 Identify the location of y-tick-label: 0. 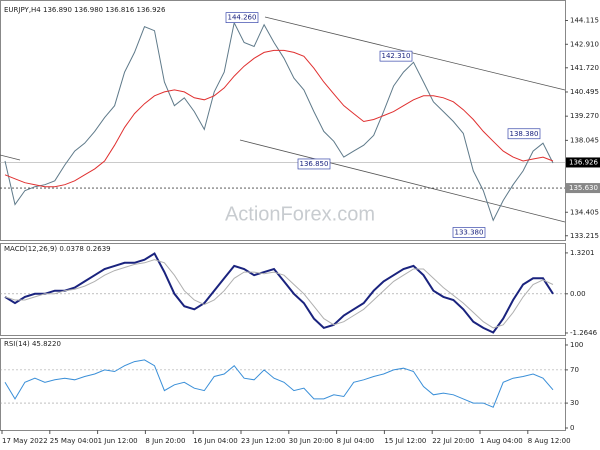
(572, 428).